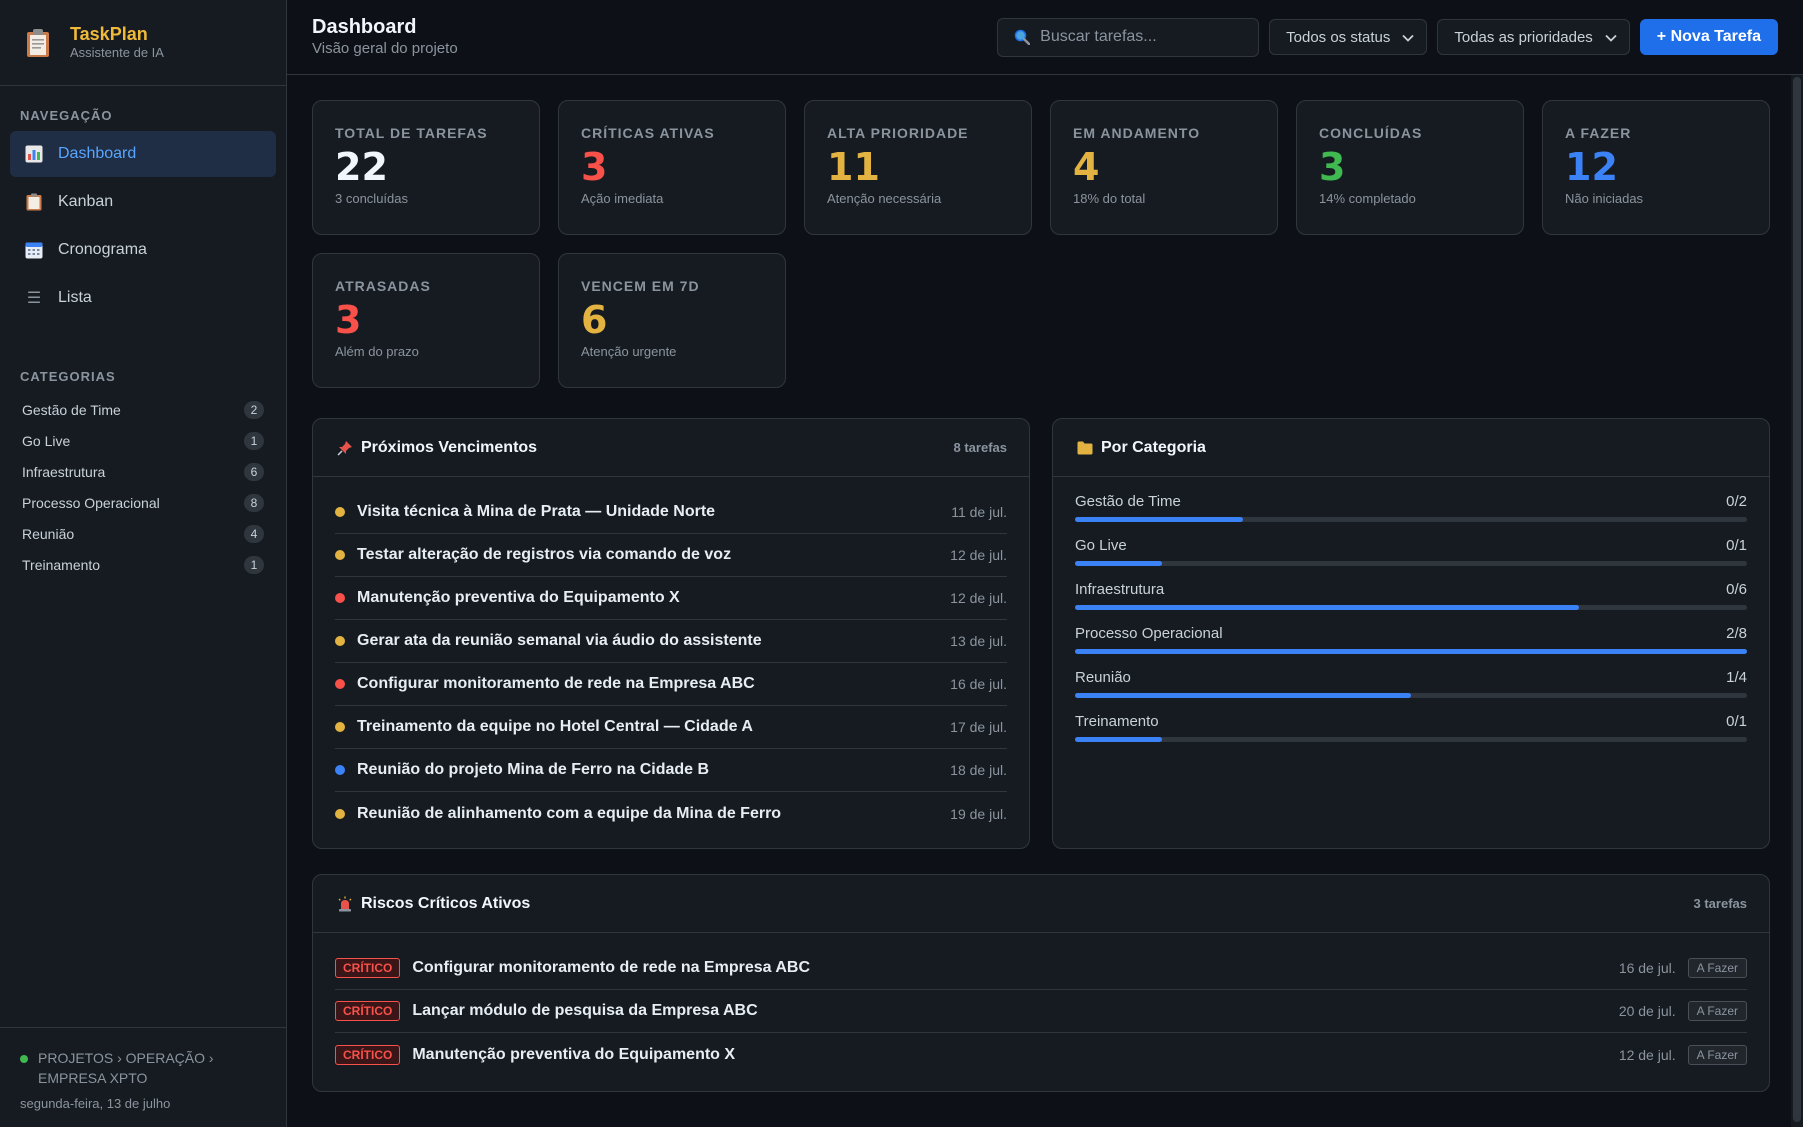 Image resolution: width=1803 pixels, height=1127 pixels. I want to click on stat-card-total: TOTAL DE TAREFAS 22 3 concluídas, so click(426, 167).